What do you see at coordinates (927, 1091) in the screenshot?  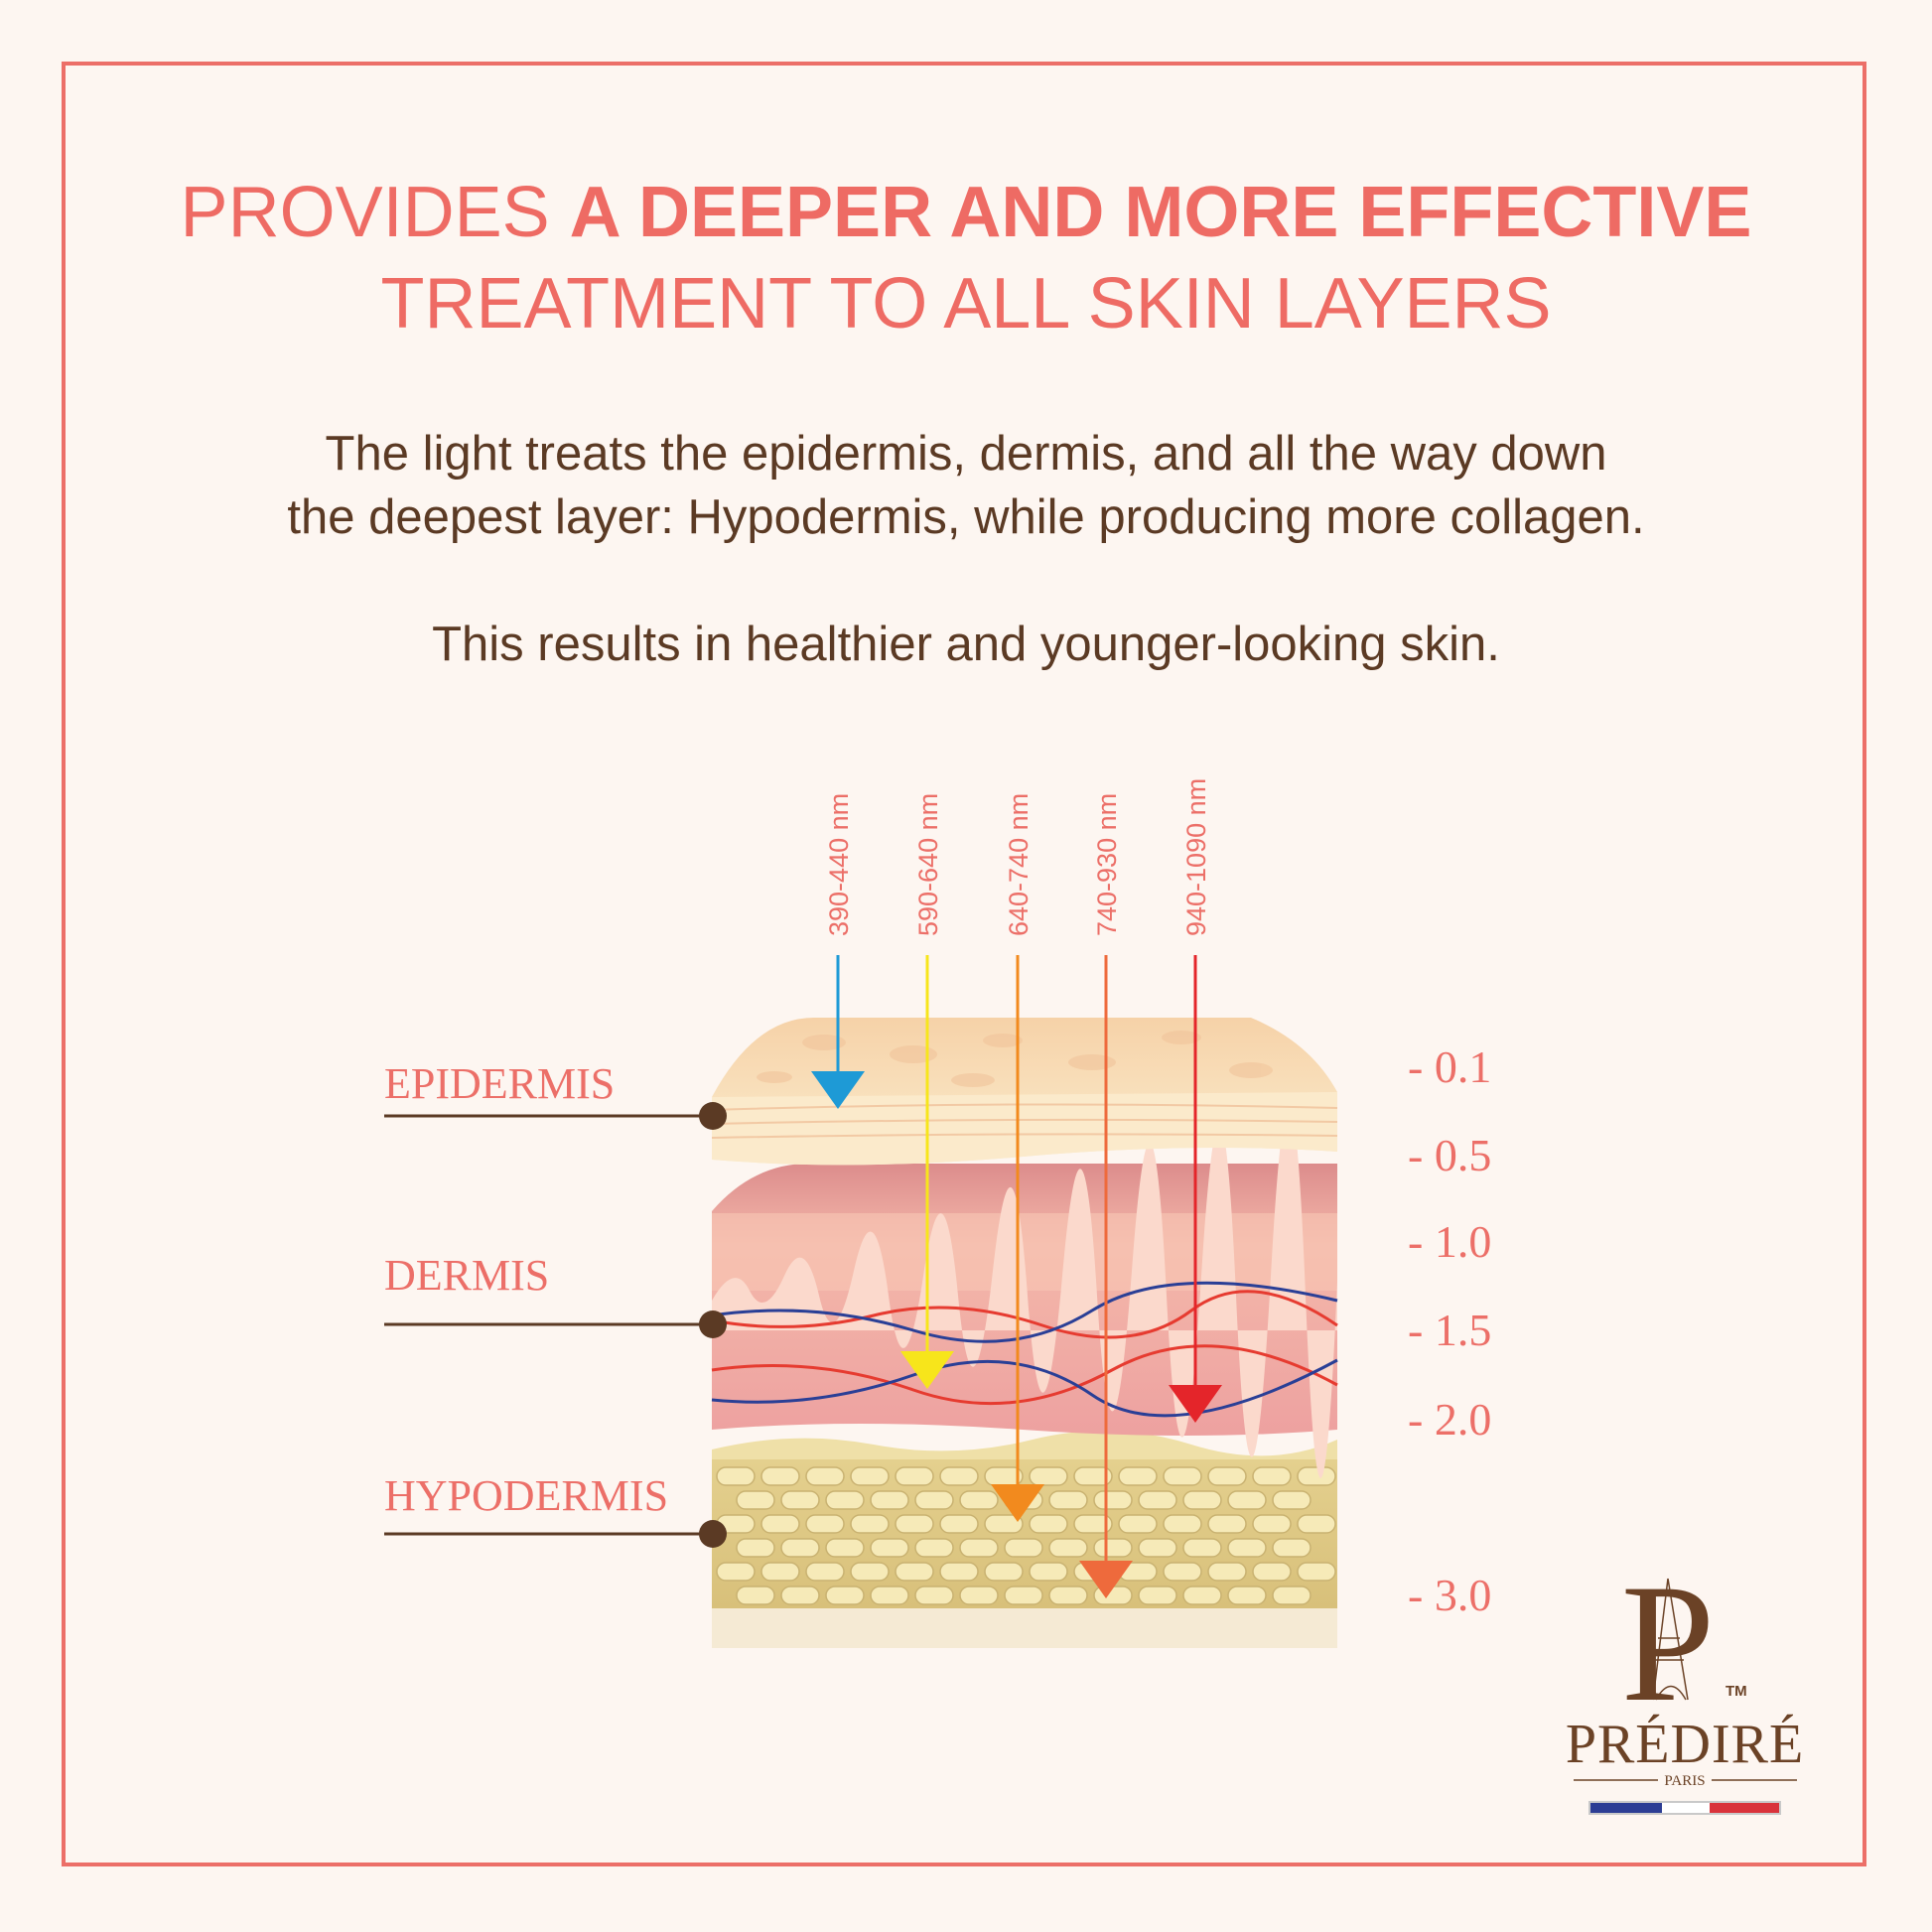 I see `wavelength-arrow: 590-640 nm` at bounding box center [927, 1091].